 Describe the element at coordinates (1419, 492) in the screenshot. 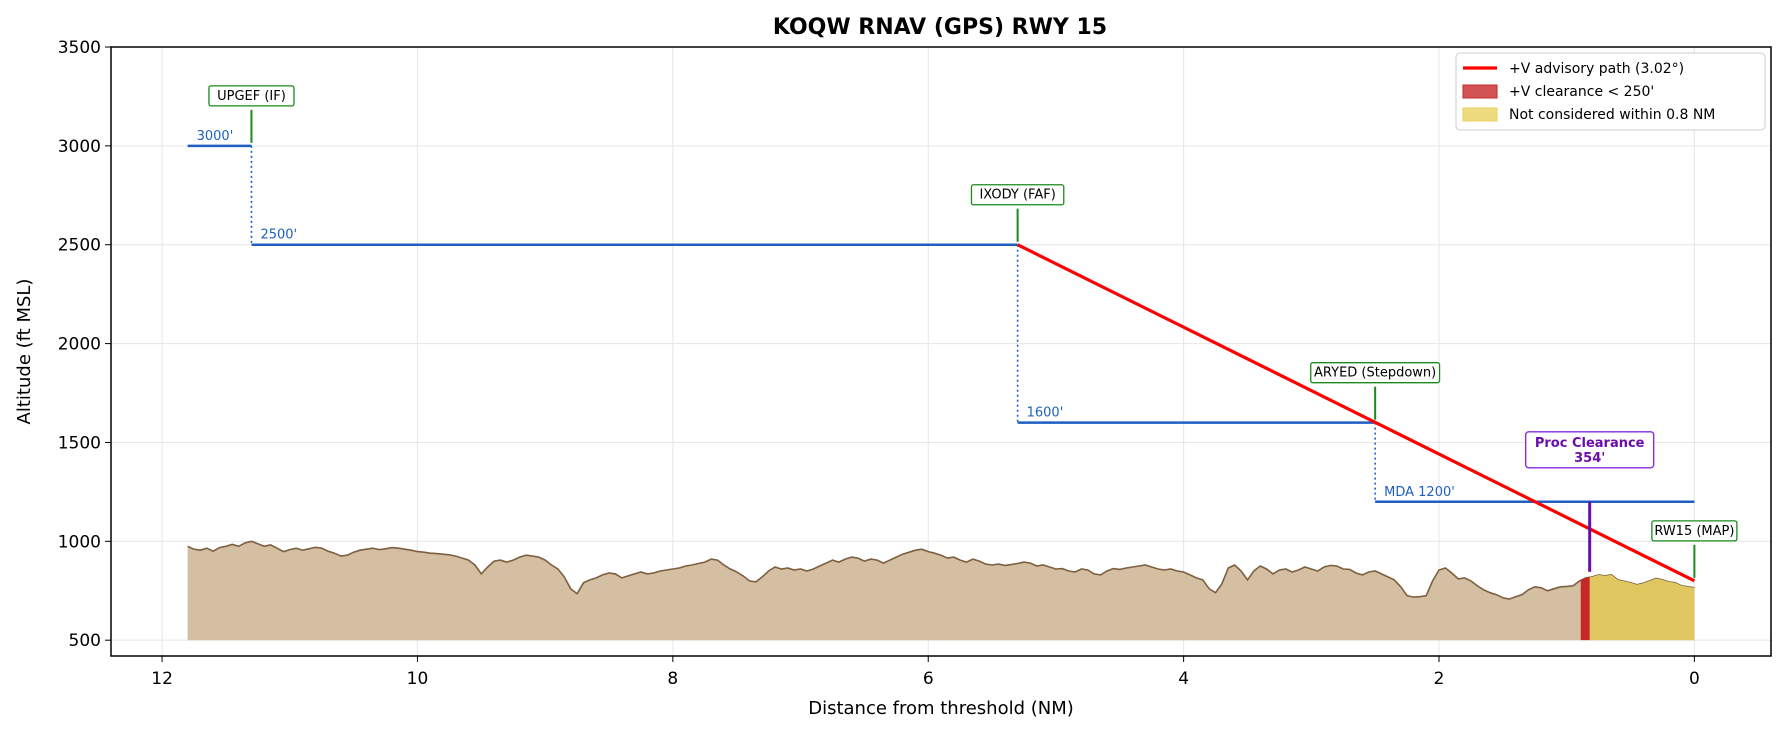

I see `altitude-label: MDA 1200'` at that location.